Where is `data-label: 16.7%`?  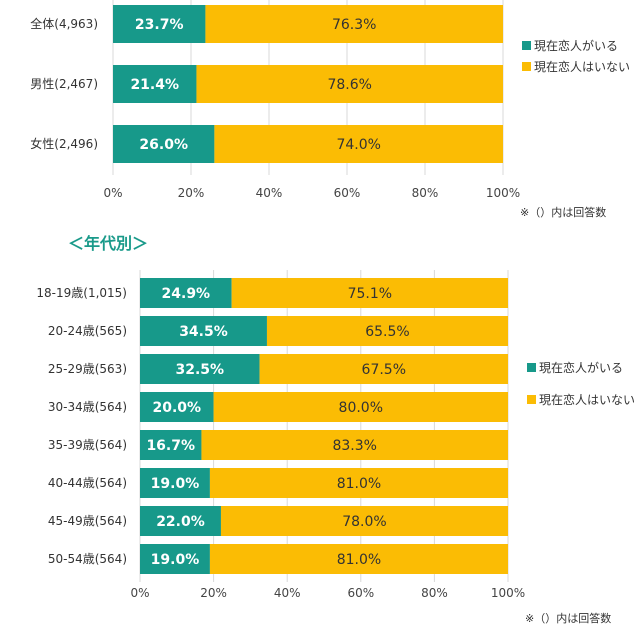
data-label: 16.7% is located at coordinates (170, 446).